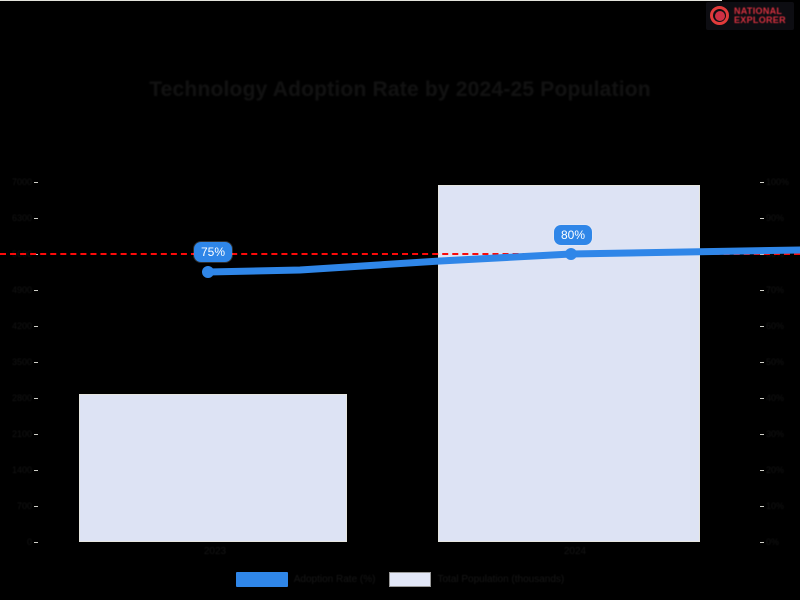 This screenshot has height=600, width=800. Describe the element at coordinates (775, 290) in the screenshot. I see `y-right-tick-3: 70%` at that location.